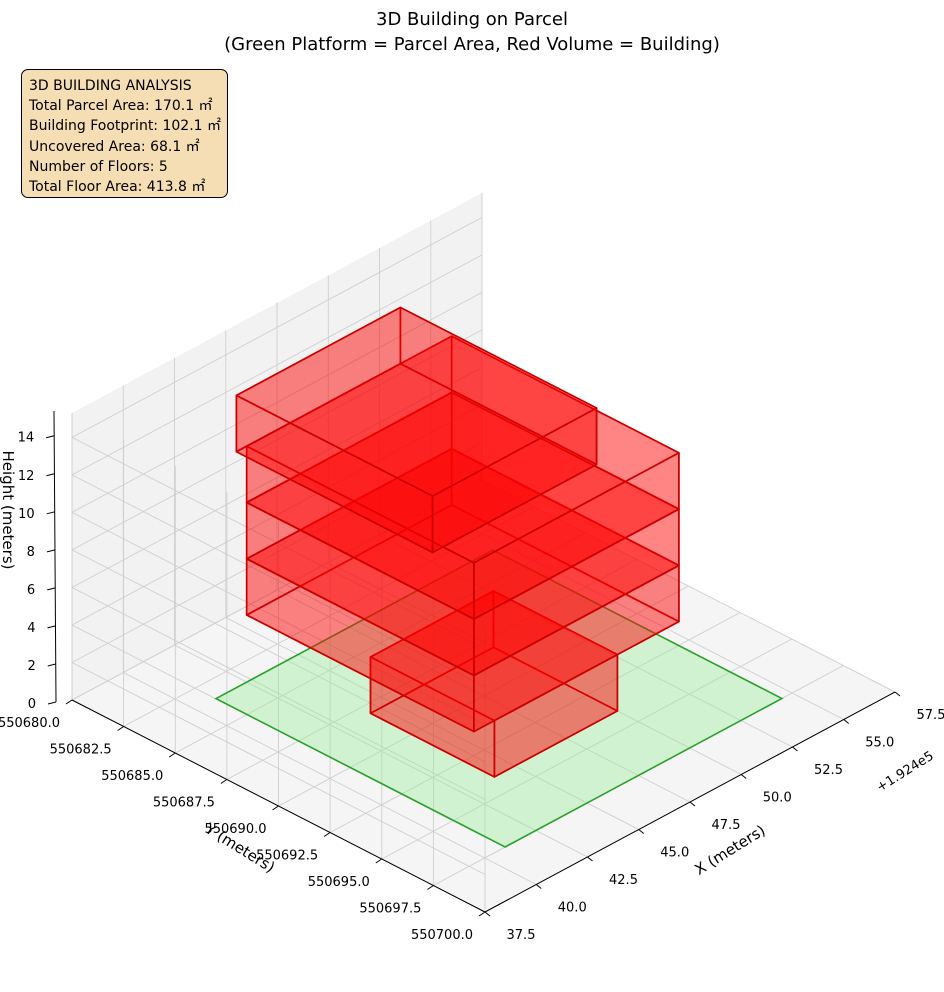  What do you see at coordinates (623, 880) in the screenshot?
I see `x-tick-label: 42.5` at bounding box center [623, 880].